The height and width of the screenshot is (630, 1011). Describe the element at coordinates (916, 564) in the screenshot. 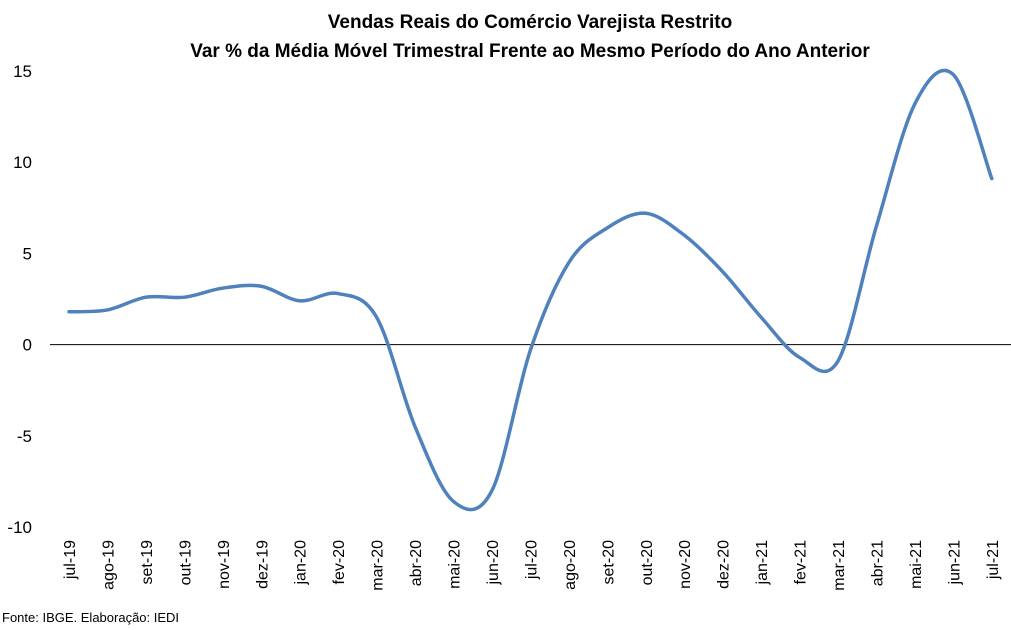

I see `x-tick-label: mai-21` at that location.